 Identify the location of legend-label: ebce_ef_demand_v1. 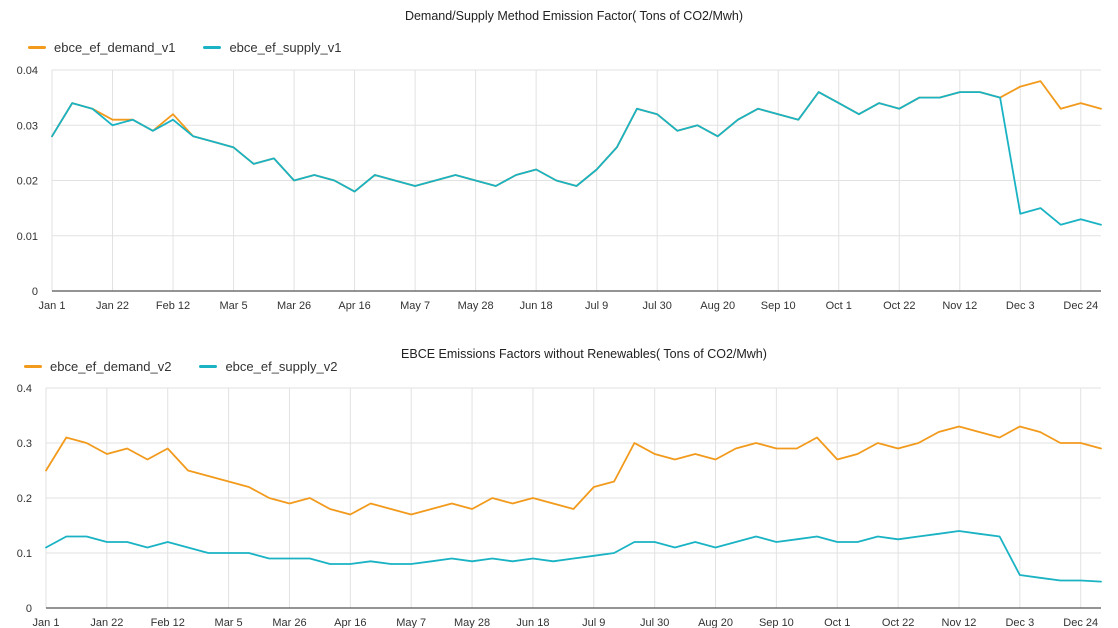
(115, 47).